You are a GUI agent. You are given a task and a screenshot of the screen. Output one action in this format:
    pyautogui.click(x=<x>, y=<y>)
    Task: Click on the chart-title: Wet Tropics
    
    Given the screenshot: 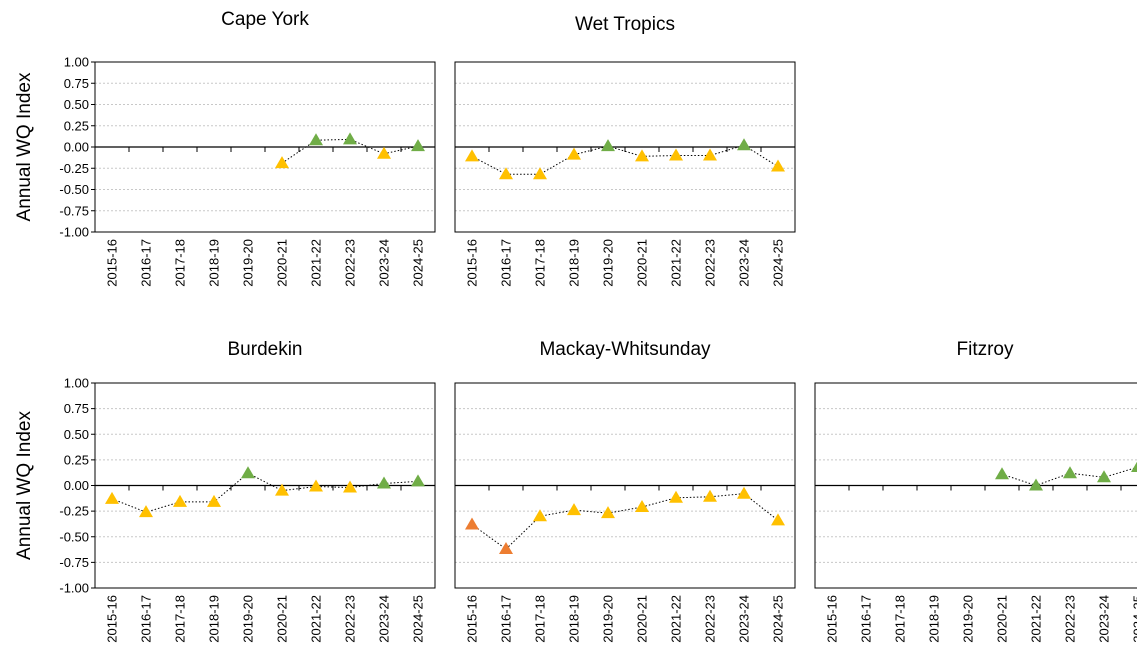 What is the action you would take?
    pyautogui.click(x=625, y=24)
    